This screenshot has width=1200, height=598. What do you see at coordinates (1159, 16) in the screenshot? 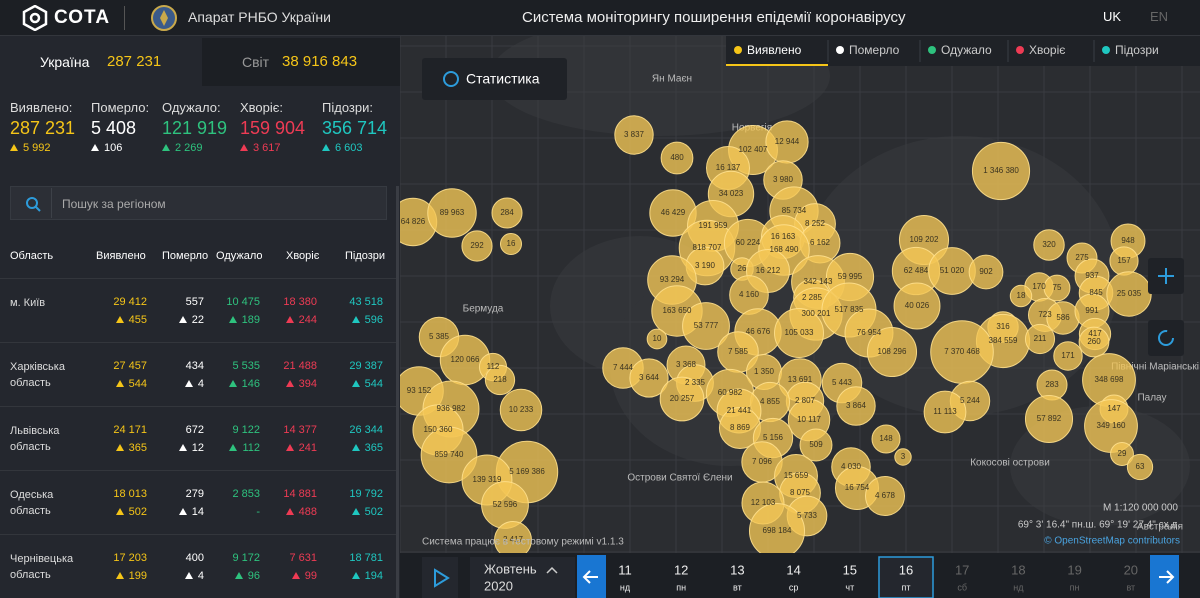
I see `lang-en: EN` at bounding box center [1159, 16].